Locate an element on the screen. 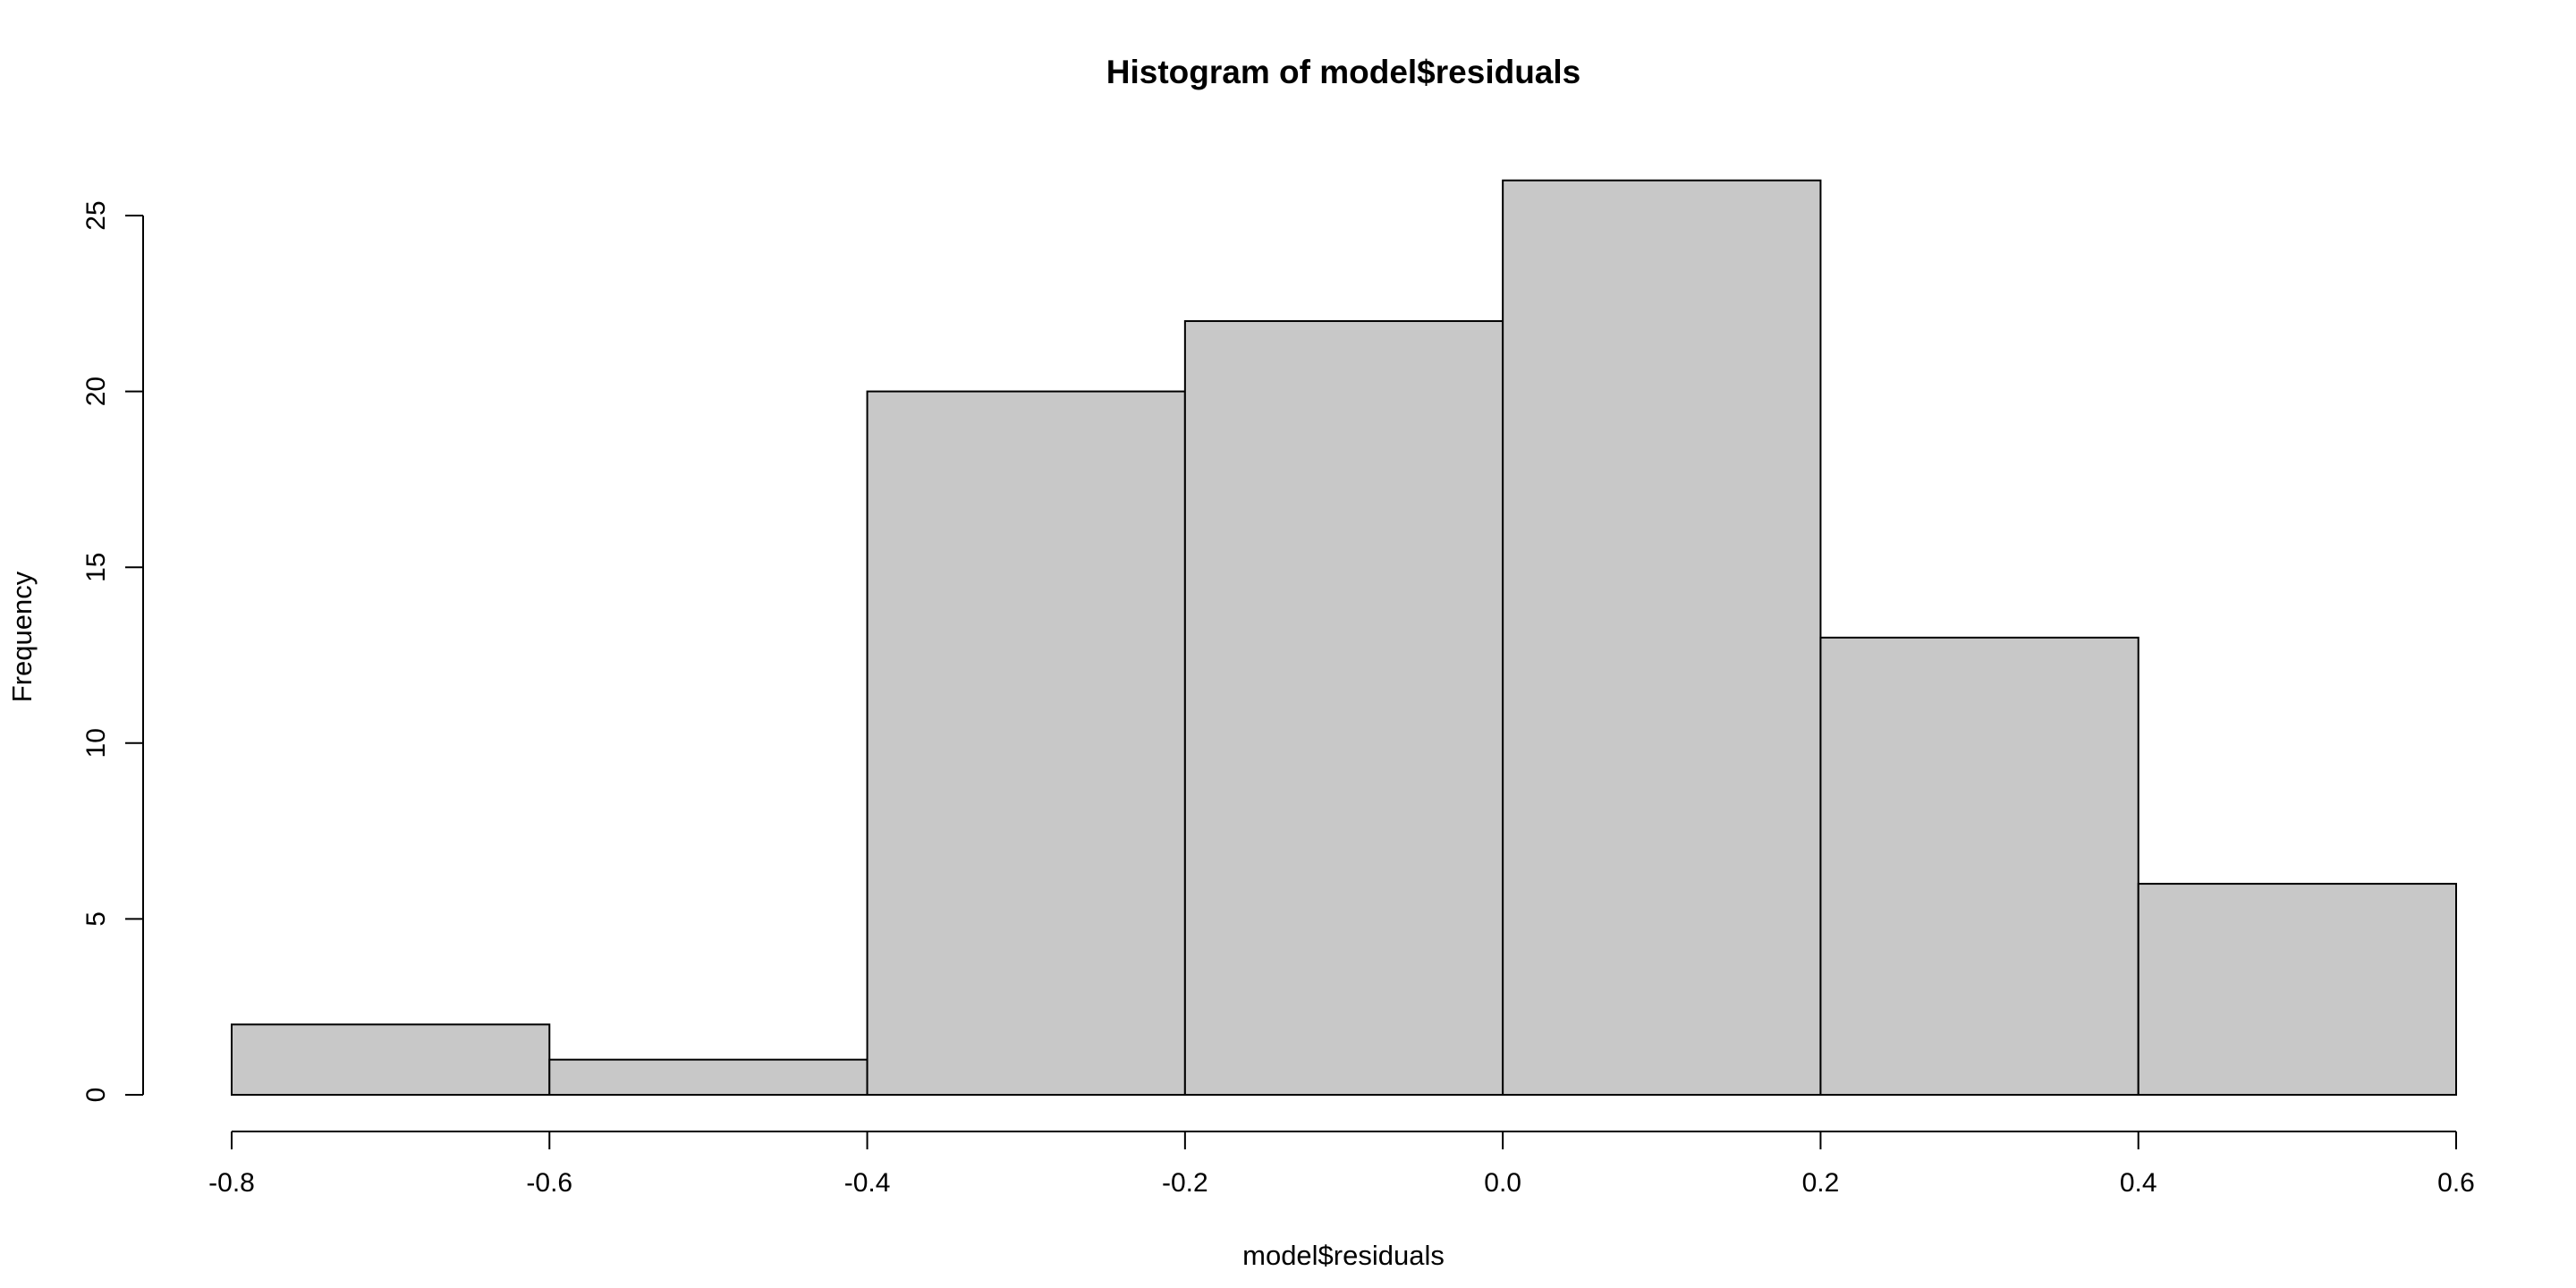  y-tick-label: 15 is located at coordinates (96, 567).